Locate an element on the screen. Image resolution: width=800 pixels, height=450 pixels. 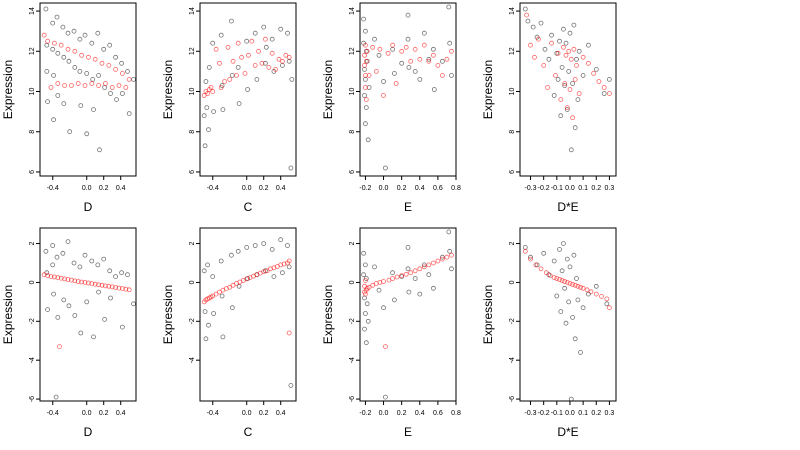
x-tick-label: 0.6 is located at coordinates (438, 188).